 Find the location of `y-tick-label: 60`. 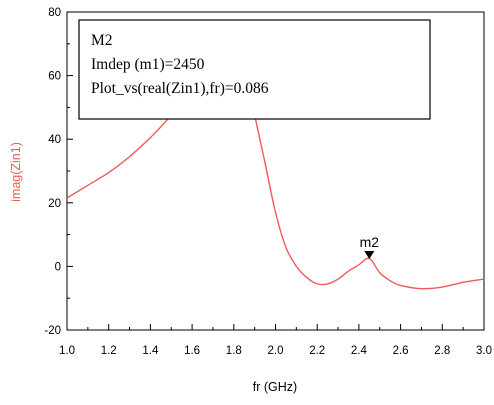

y-tick-label: 60 is located at coordinates (54, 77).